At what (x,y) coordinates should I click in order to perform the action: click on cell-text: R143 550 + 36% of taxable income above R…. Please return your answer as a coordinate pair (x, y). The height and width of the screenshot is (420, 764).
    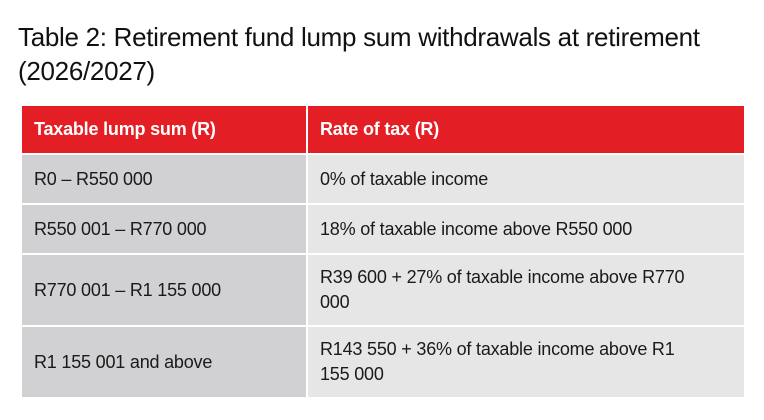
    Looking at the image, I should click on (497, 361).